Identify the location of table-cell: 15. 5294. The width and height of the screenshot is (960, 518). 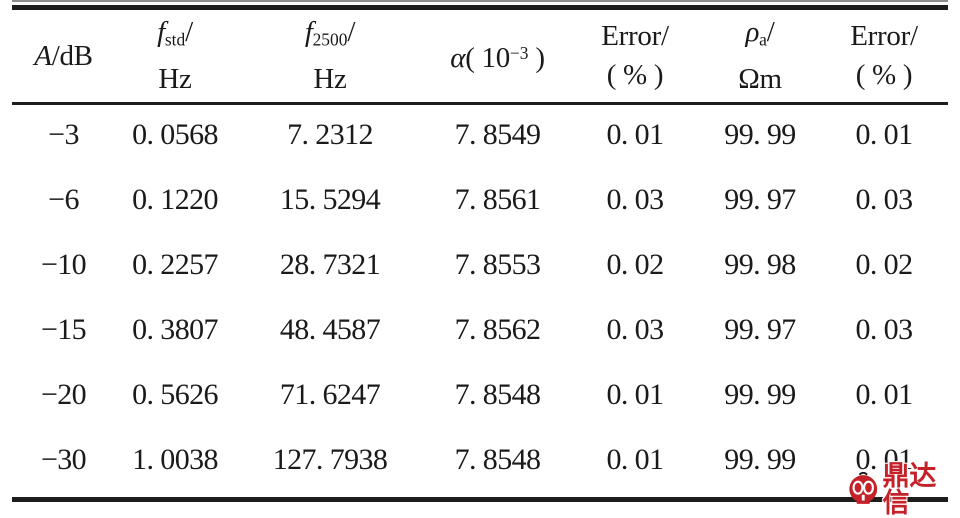
(330, 199).